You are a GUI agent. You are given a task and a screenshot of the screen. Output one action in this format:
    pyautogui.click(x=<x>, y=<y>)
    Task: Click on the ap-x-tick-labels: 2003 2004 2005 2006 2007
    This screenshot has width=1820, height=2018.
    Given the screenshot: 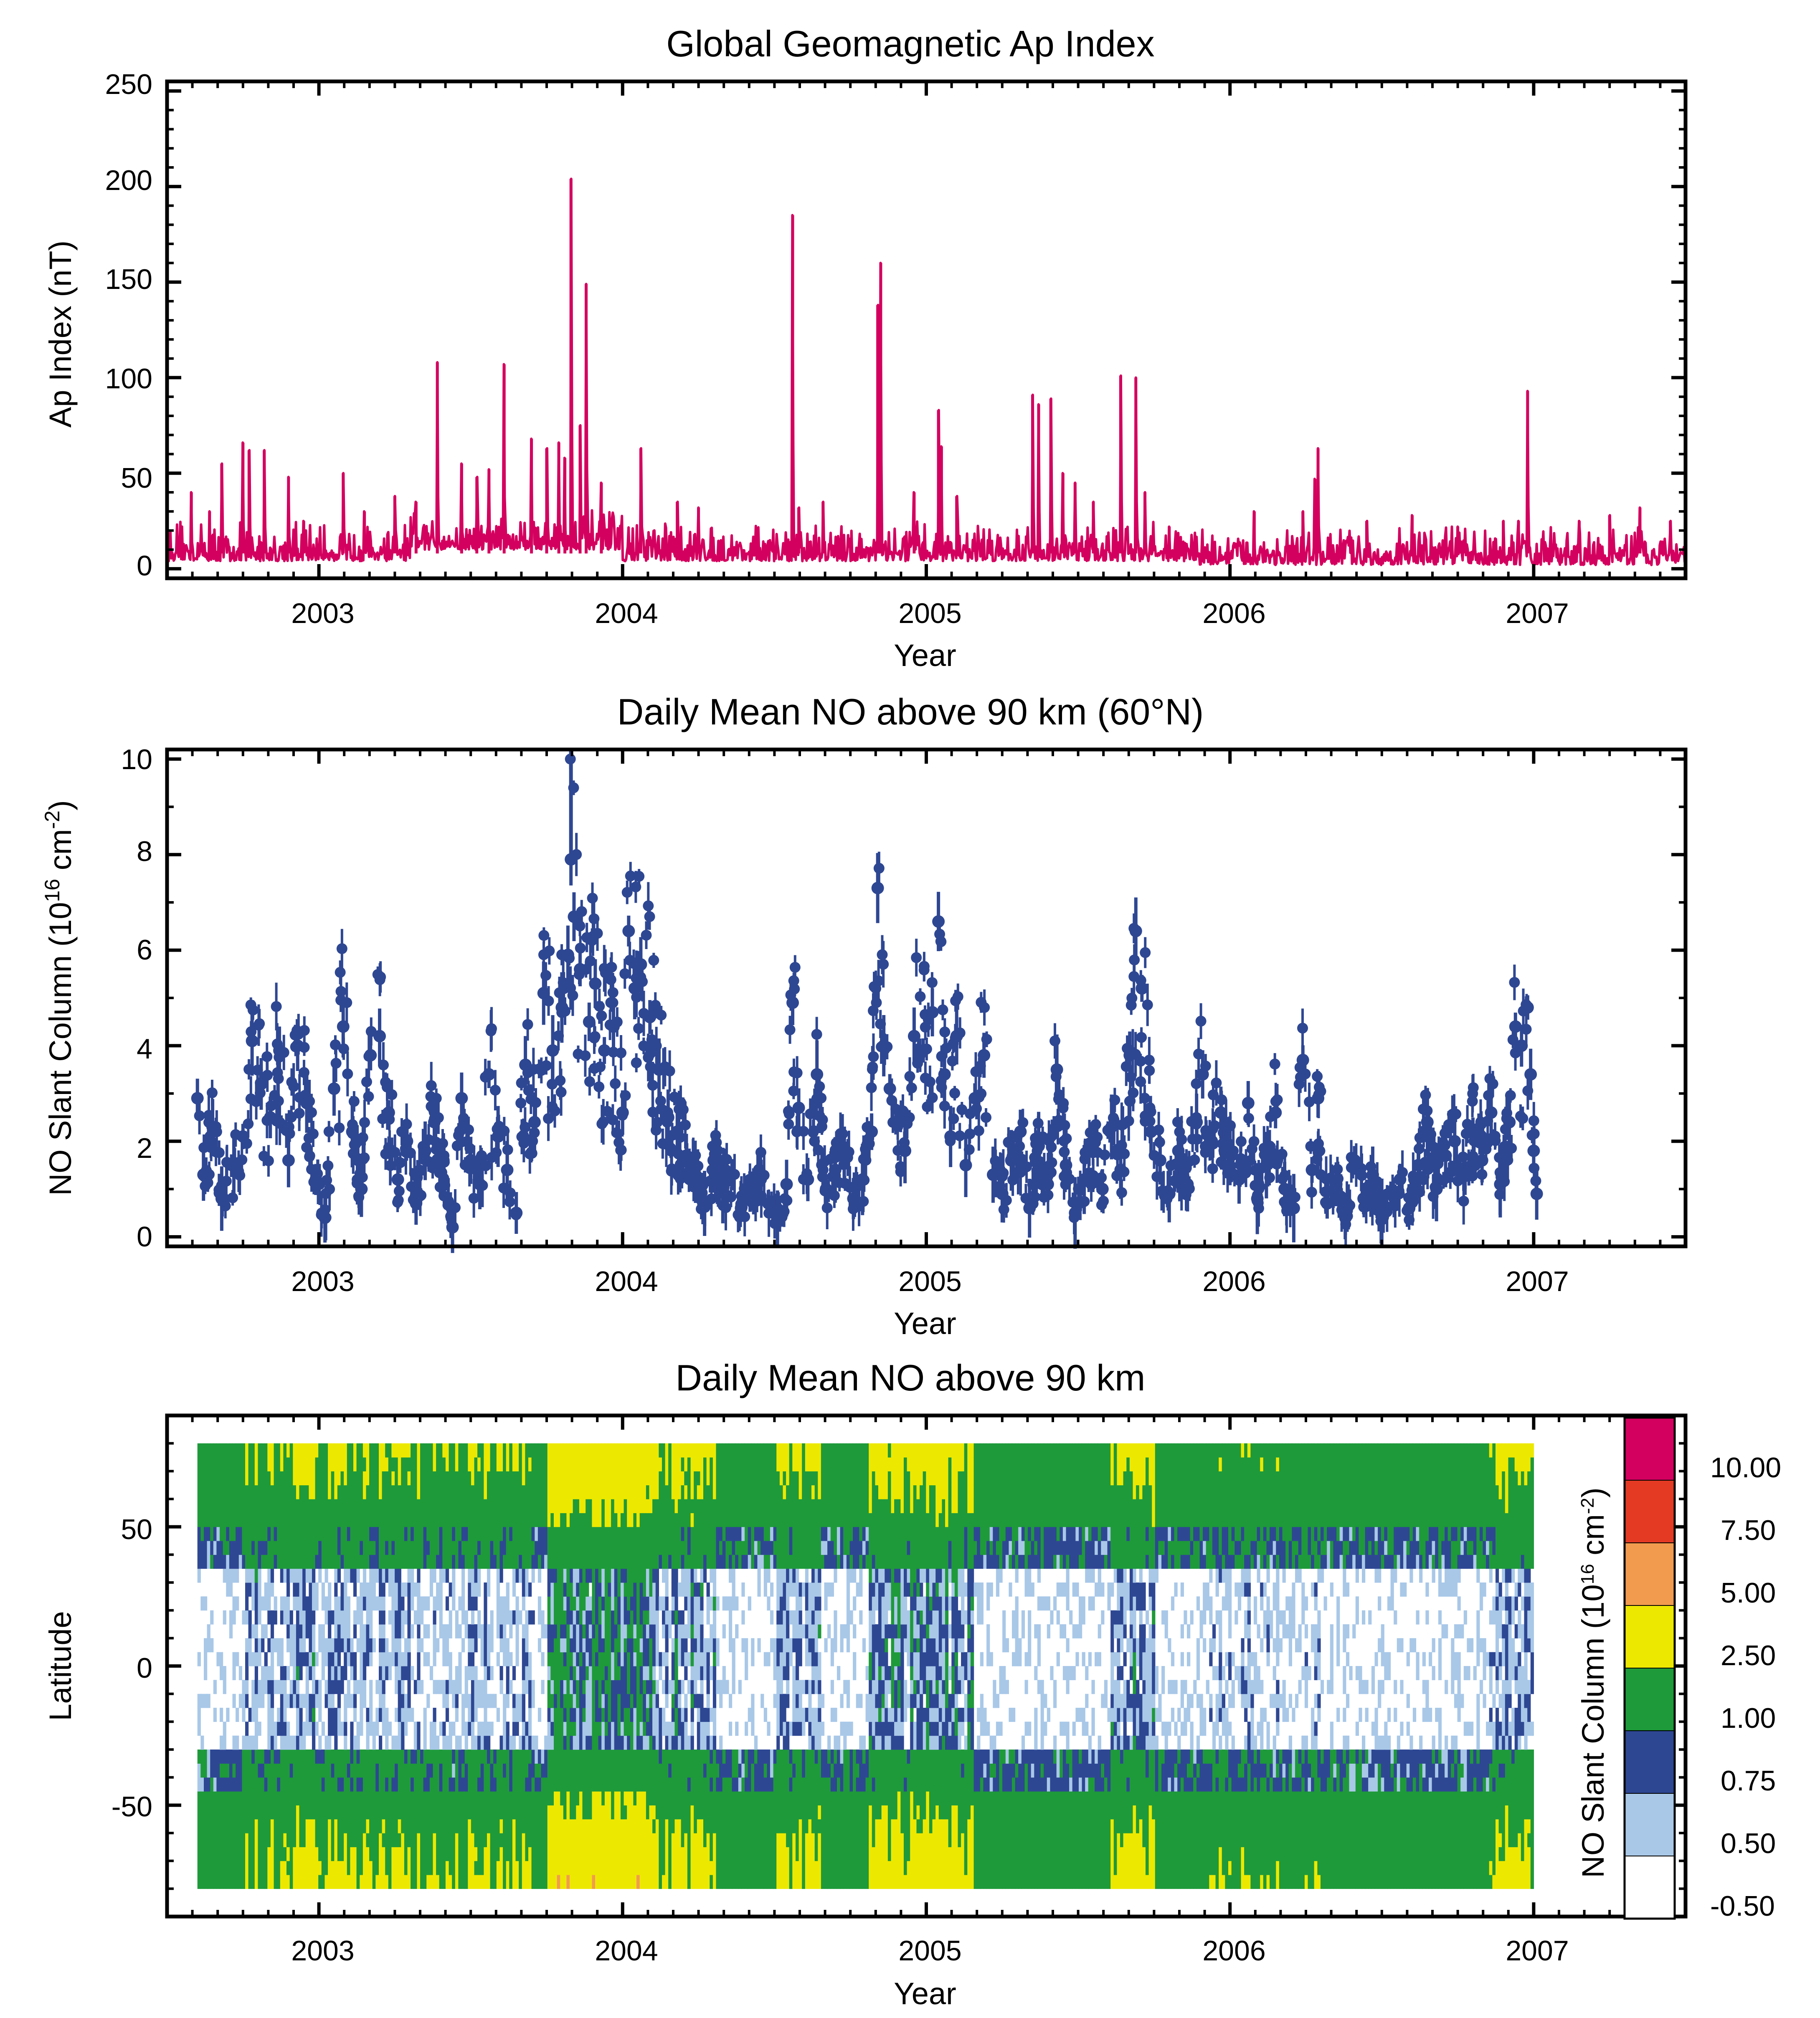 What is the action you would take?
    pyautogui.click(x=930, y=613)
    